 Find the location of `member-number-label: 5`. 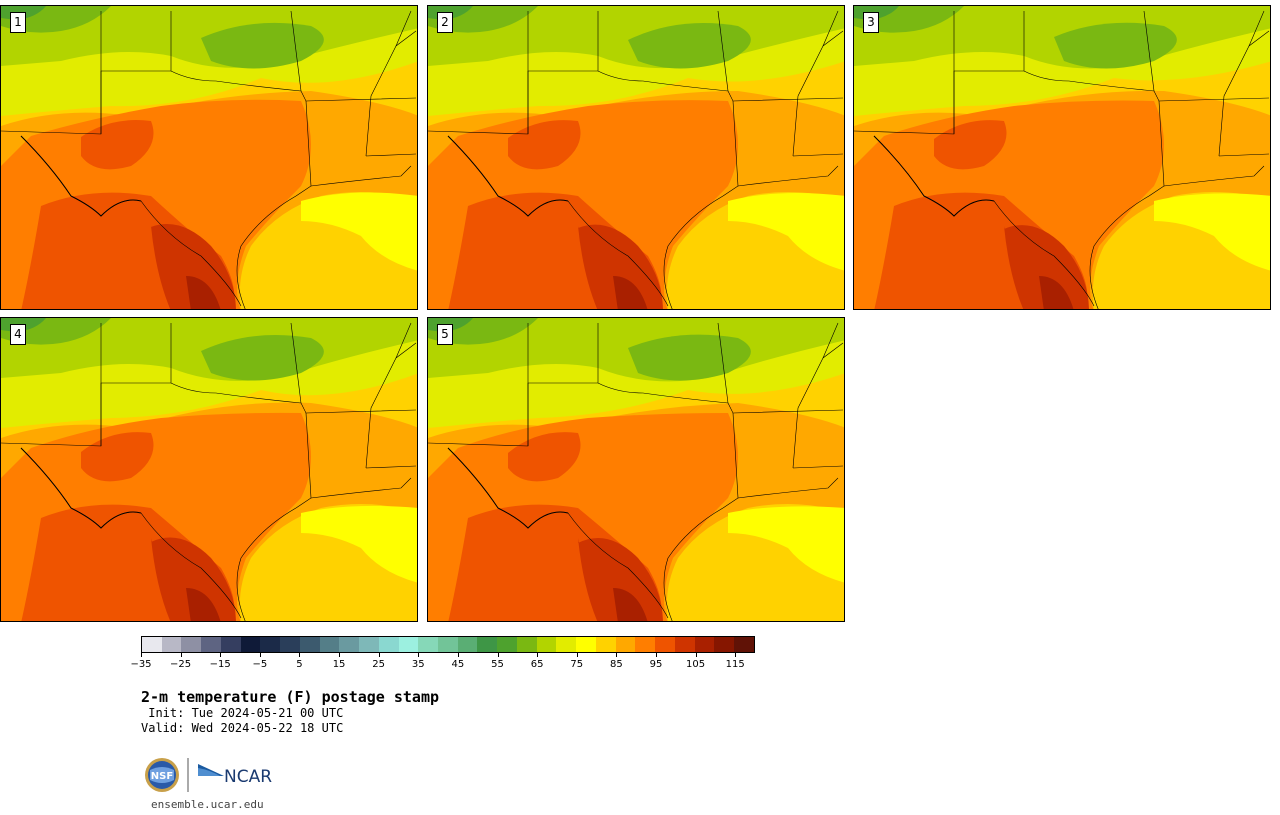

member-number-label: 5 is located at coordinates (445, 334).